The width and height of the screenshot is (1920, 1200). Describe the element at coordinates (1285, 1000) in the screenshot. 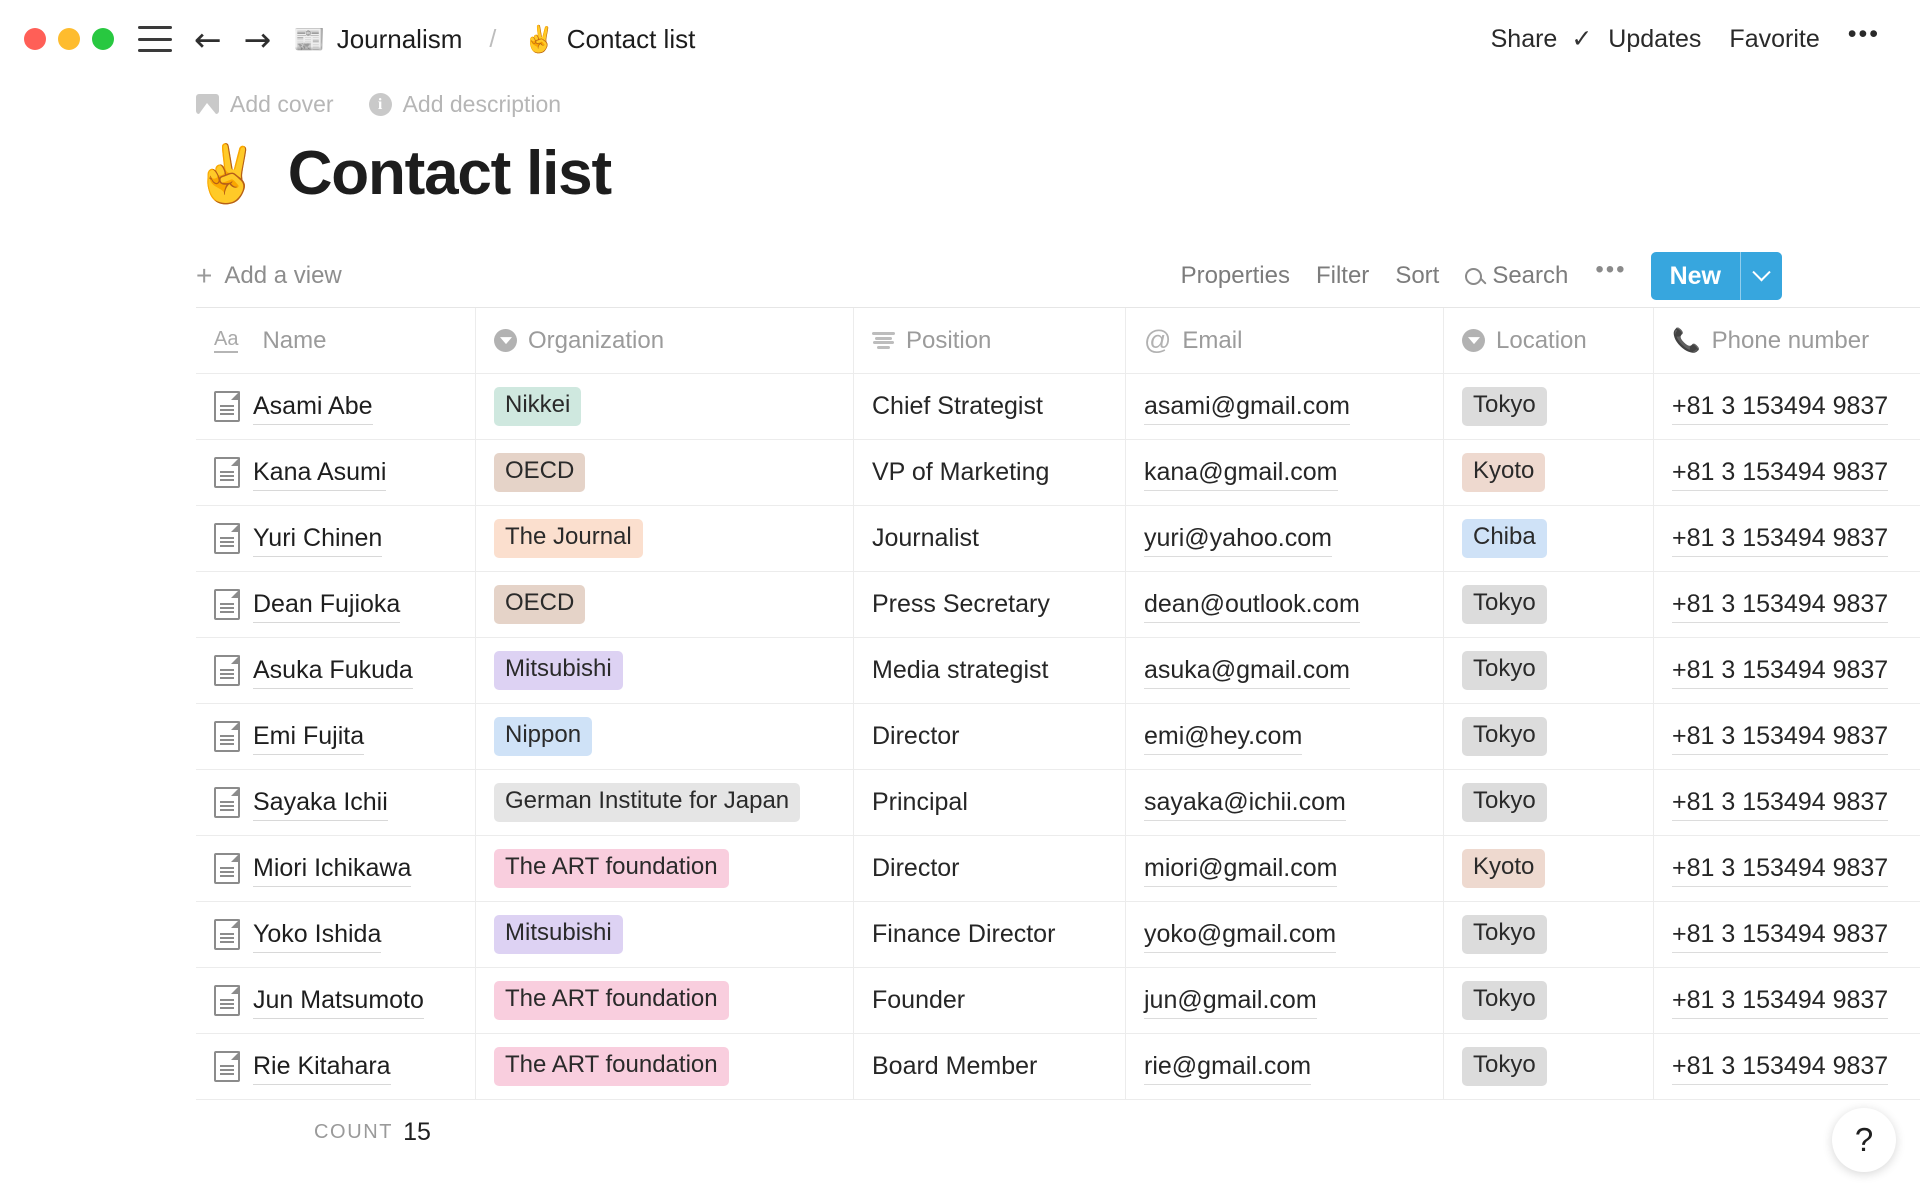

I see `cell-email: jun@gmail.com` at that location.